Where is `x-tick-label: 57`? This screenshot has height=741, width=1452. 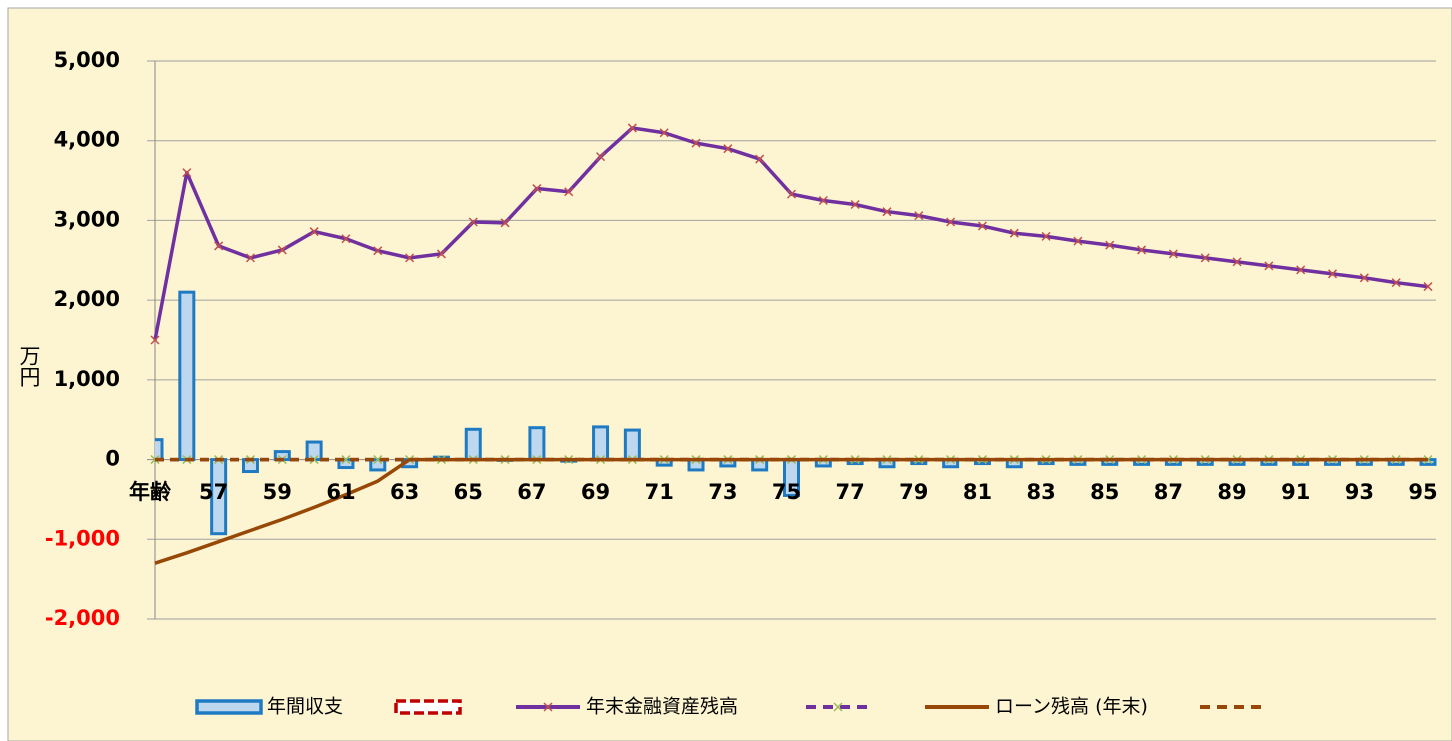
x-tick-label: 57 is located at coordinates (213, 492).